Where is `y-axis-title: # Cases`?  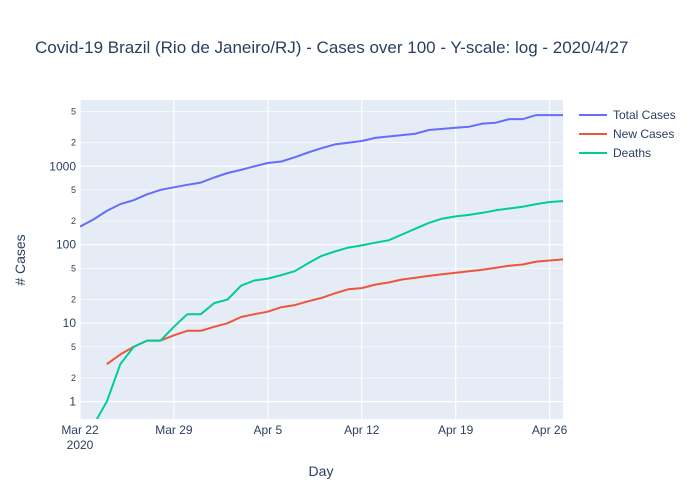
y-axis-title: # Cases is located at coordinates (20, 259).